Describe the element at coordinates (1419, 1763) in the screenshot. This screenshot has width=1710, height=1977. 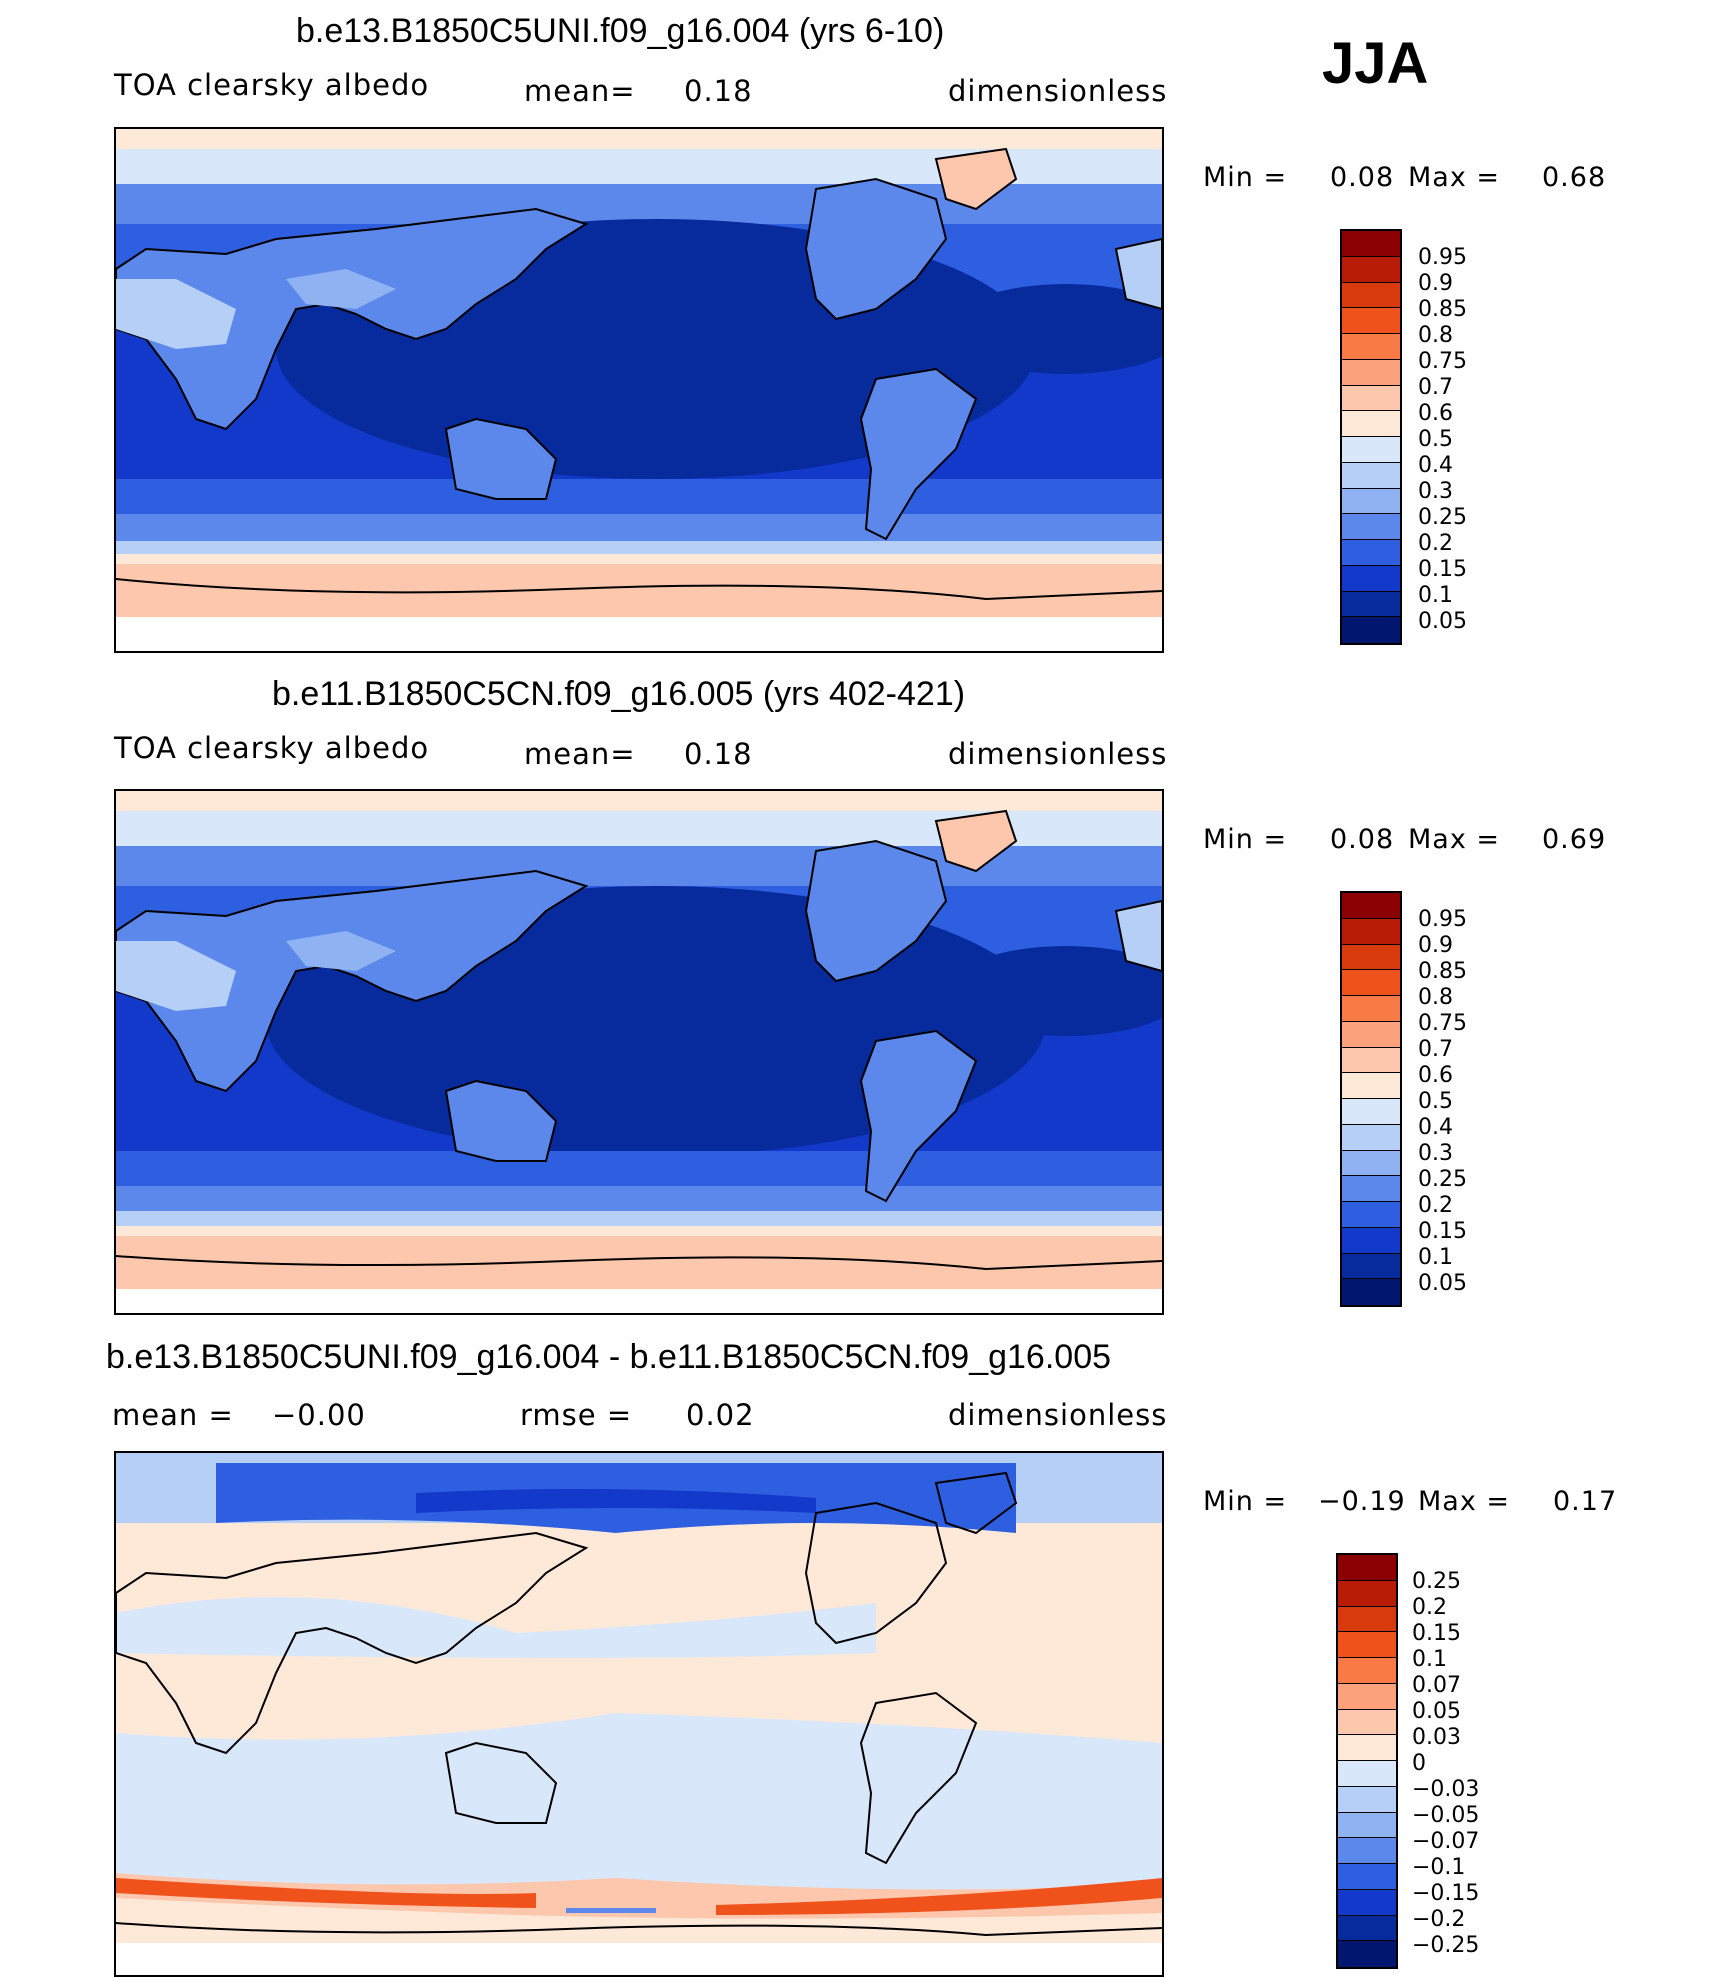
I see `colorbar-tick-label: 0` at that location.